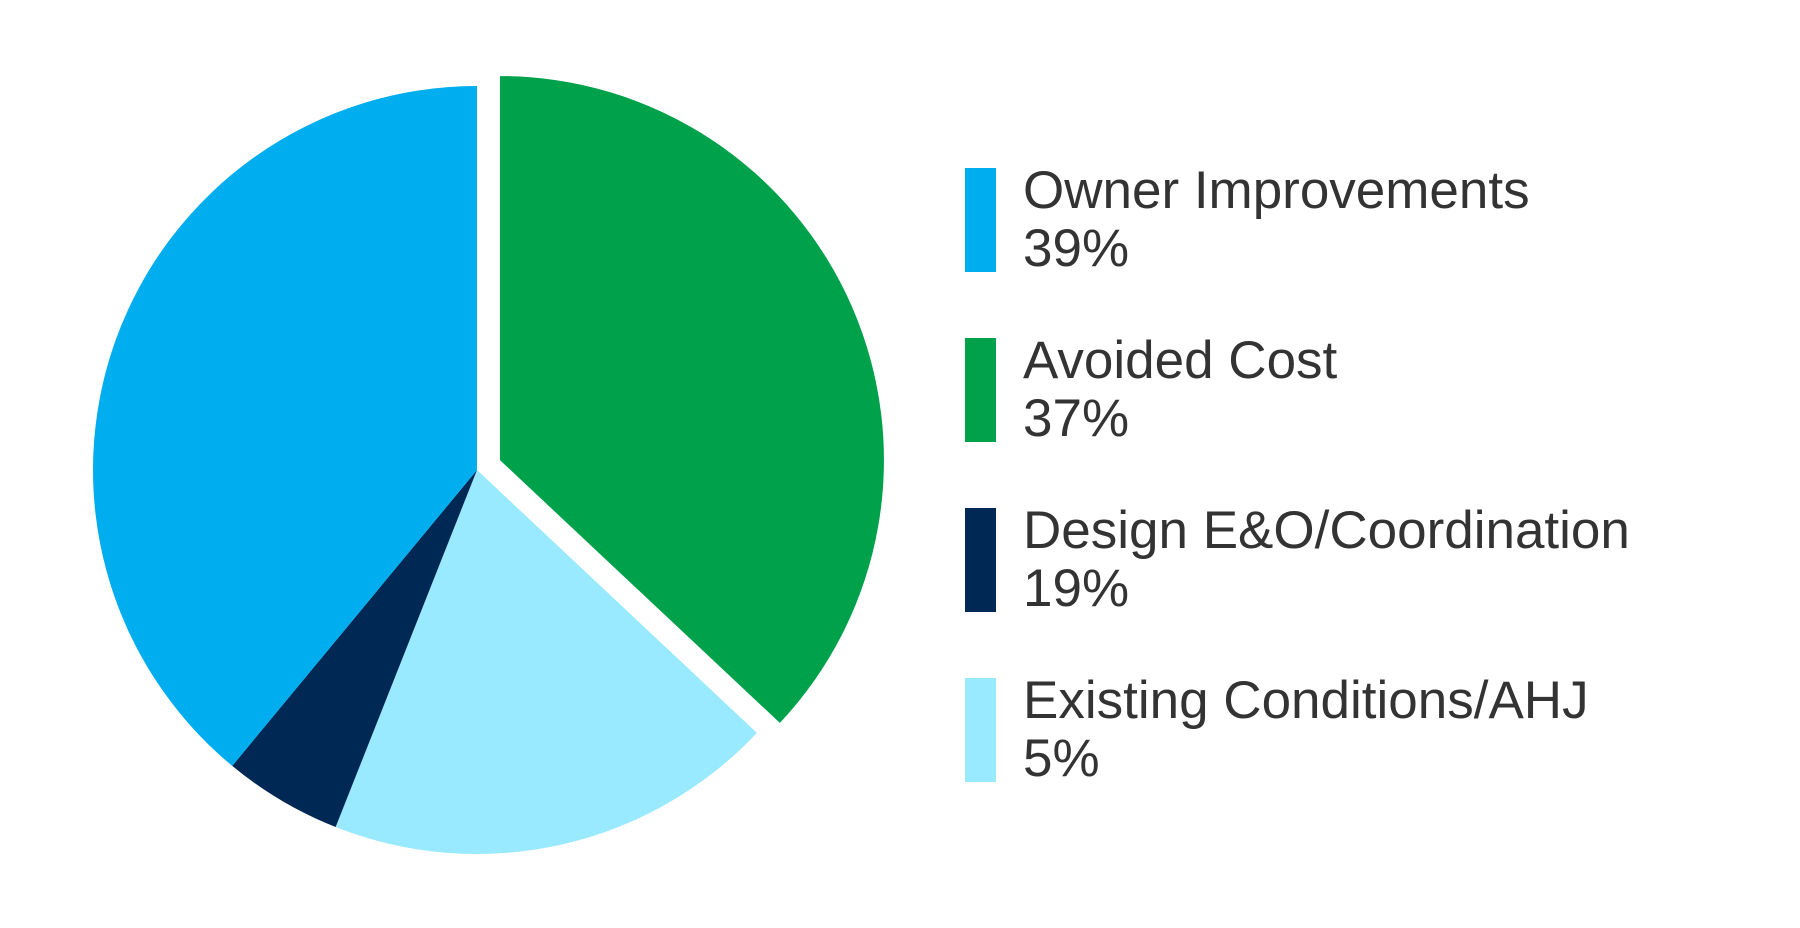 The image size is (1800, 928). What do you see at coordinates (1306, 700) in the screenshot?
I see `legend-label: Existing Conditions/AHJ` at bounding box center [1306, 700].